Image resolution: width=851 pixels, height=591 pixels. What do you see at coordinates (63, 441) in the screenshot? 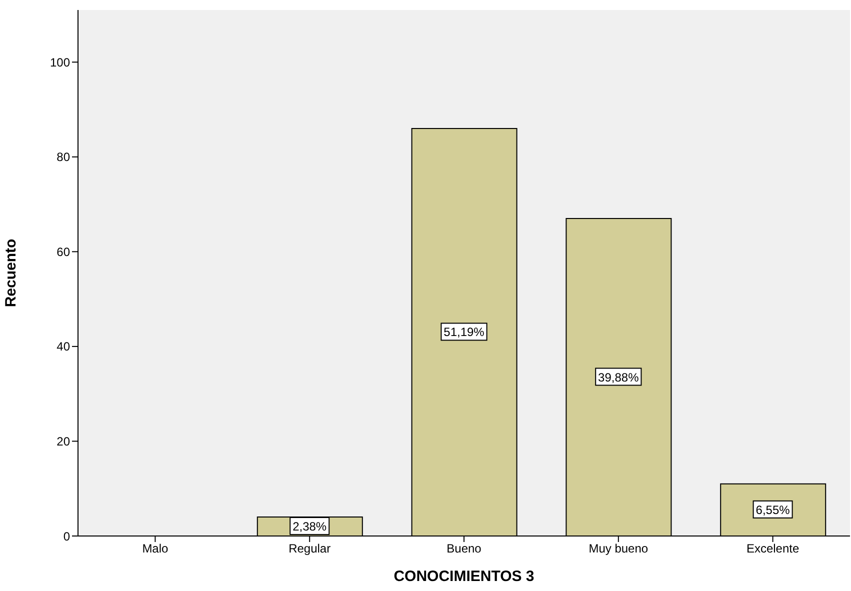
I see `y-tick-label: 20` at bounding box center [63, 441].